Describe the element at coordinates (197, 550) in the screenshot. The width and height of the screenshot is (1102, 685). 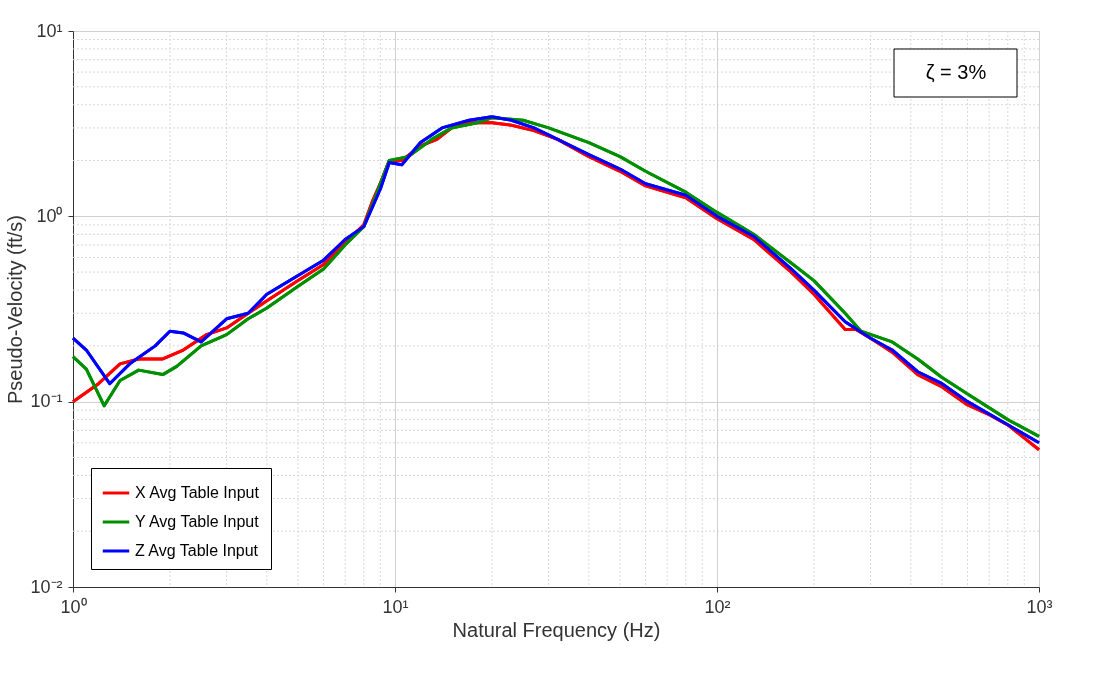
I see `legend-label: Z Avg Table Input` at that location.